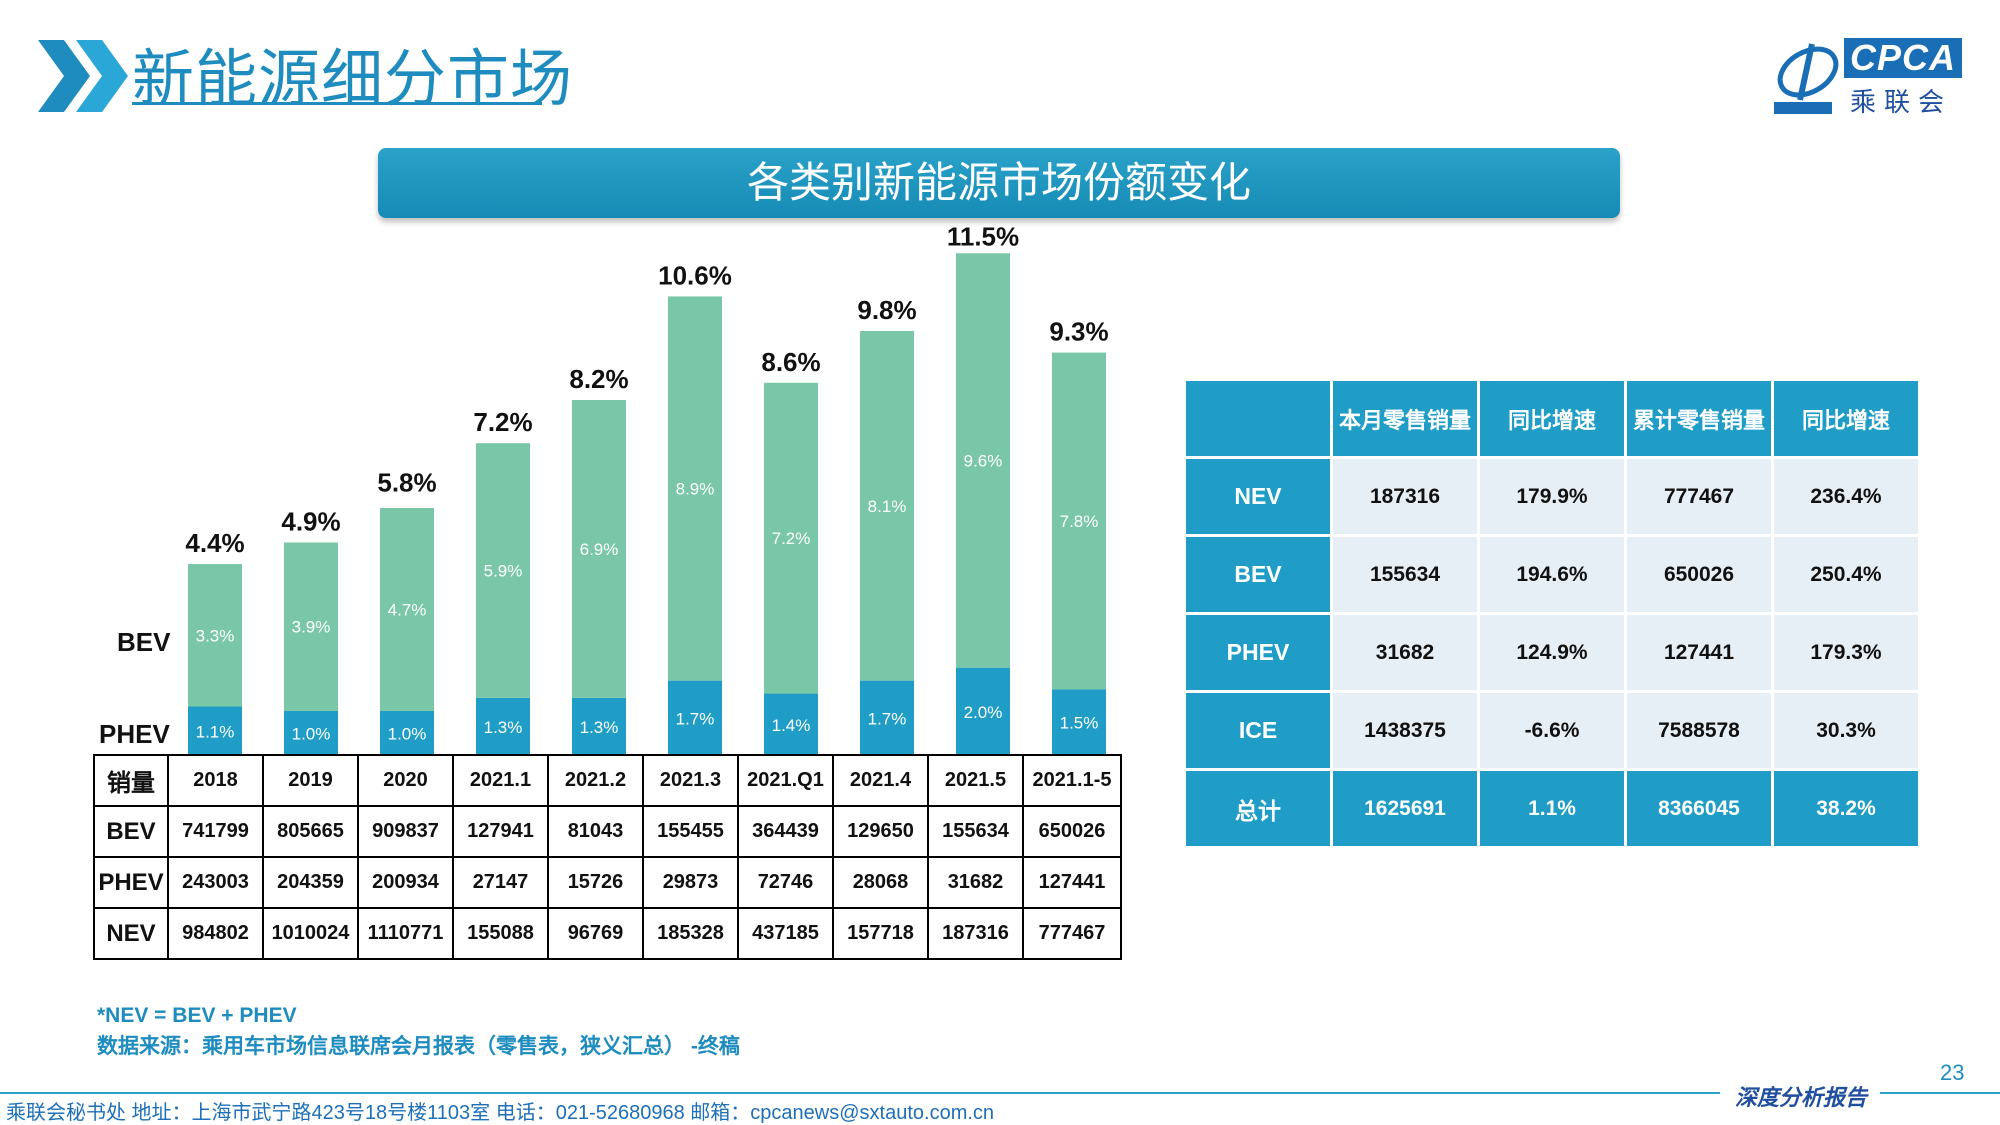 This screenshot has height=1125, width=2000. What do you see at coordinates (1801, 1097) in the screenshot?
I see `report-label: 深度分析报告` at bounding box center [1801, 1097].